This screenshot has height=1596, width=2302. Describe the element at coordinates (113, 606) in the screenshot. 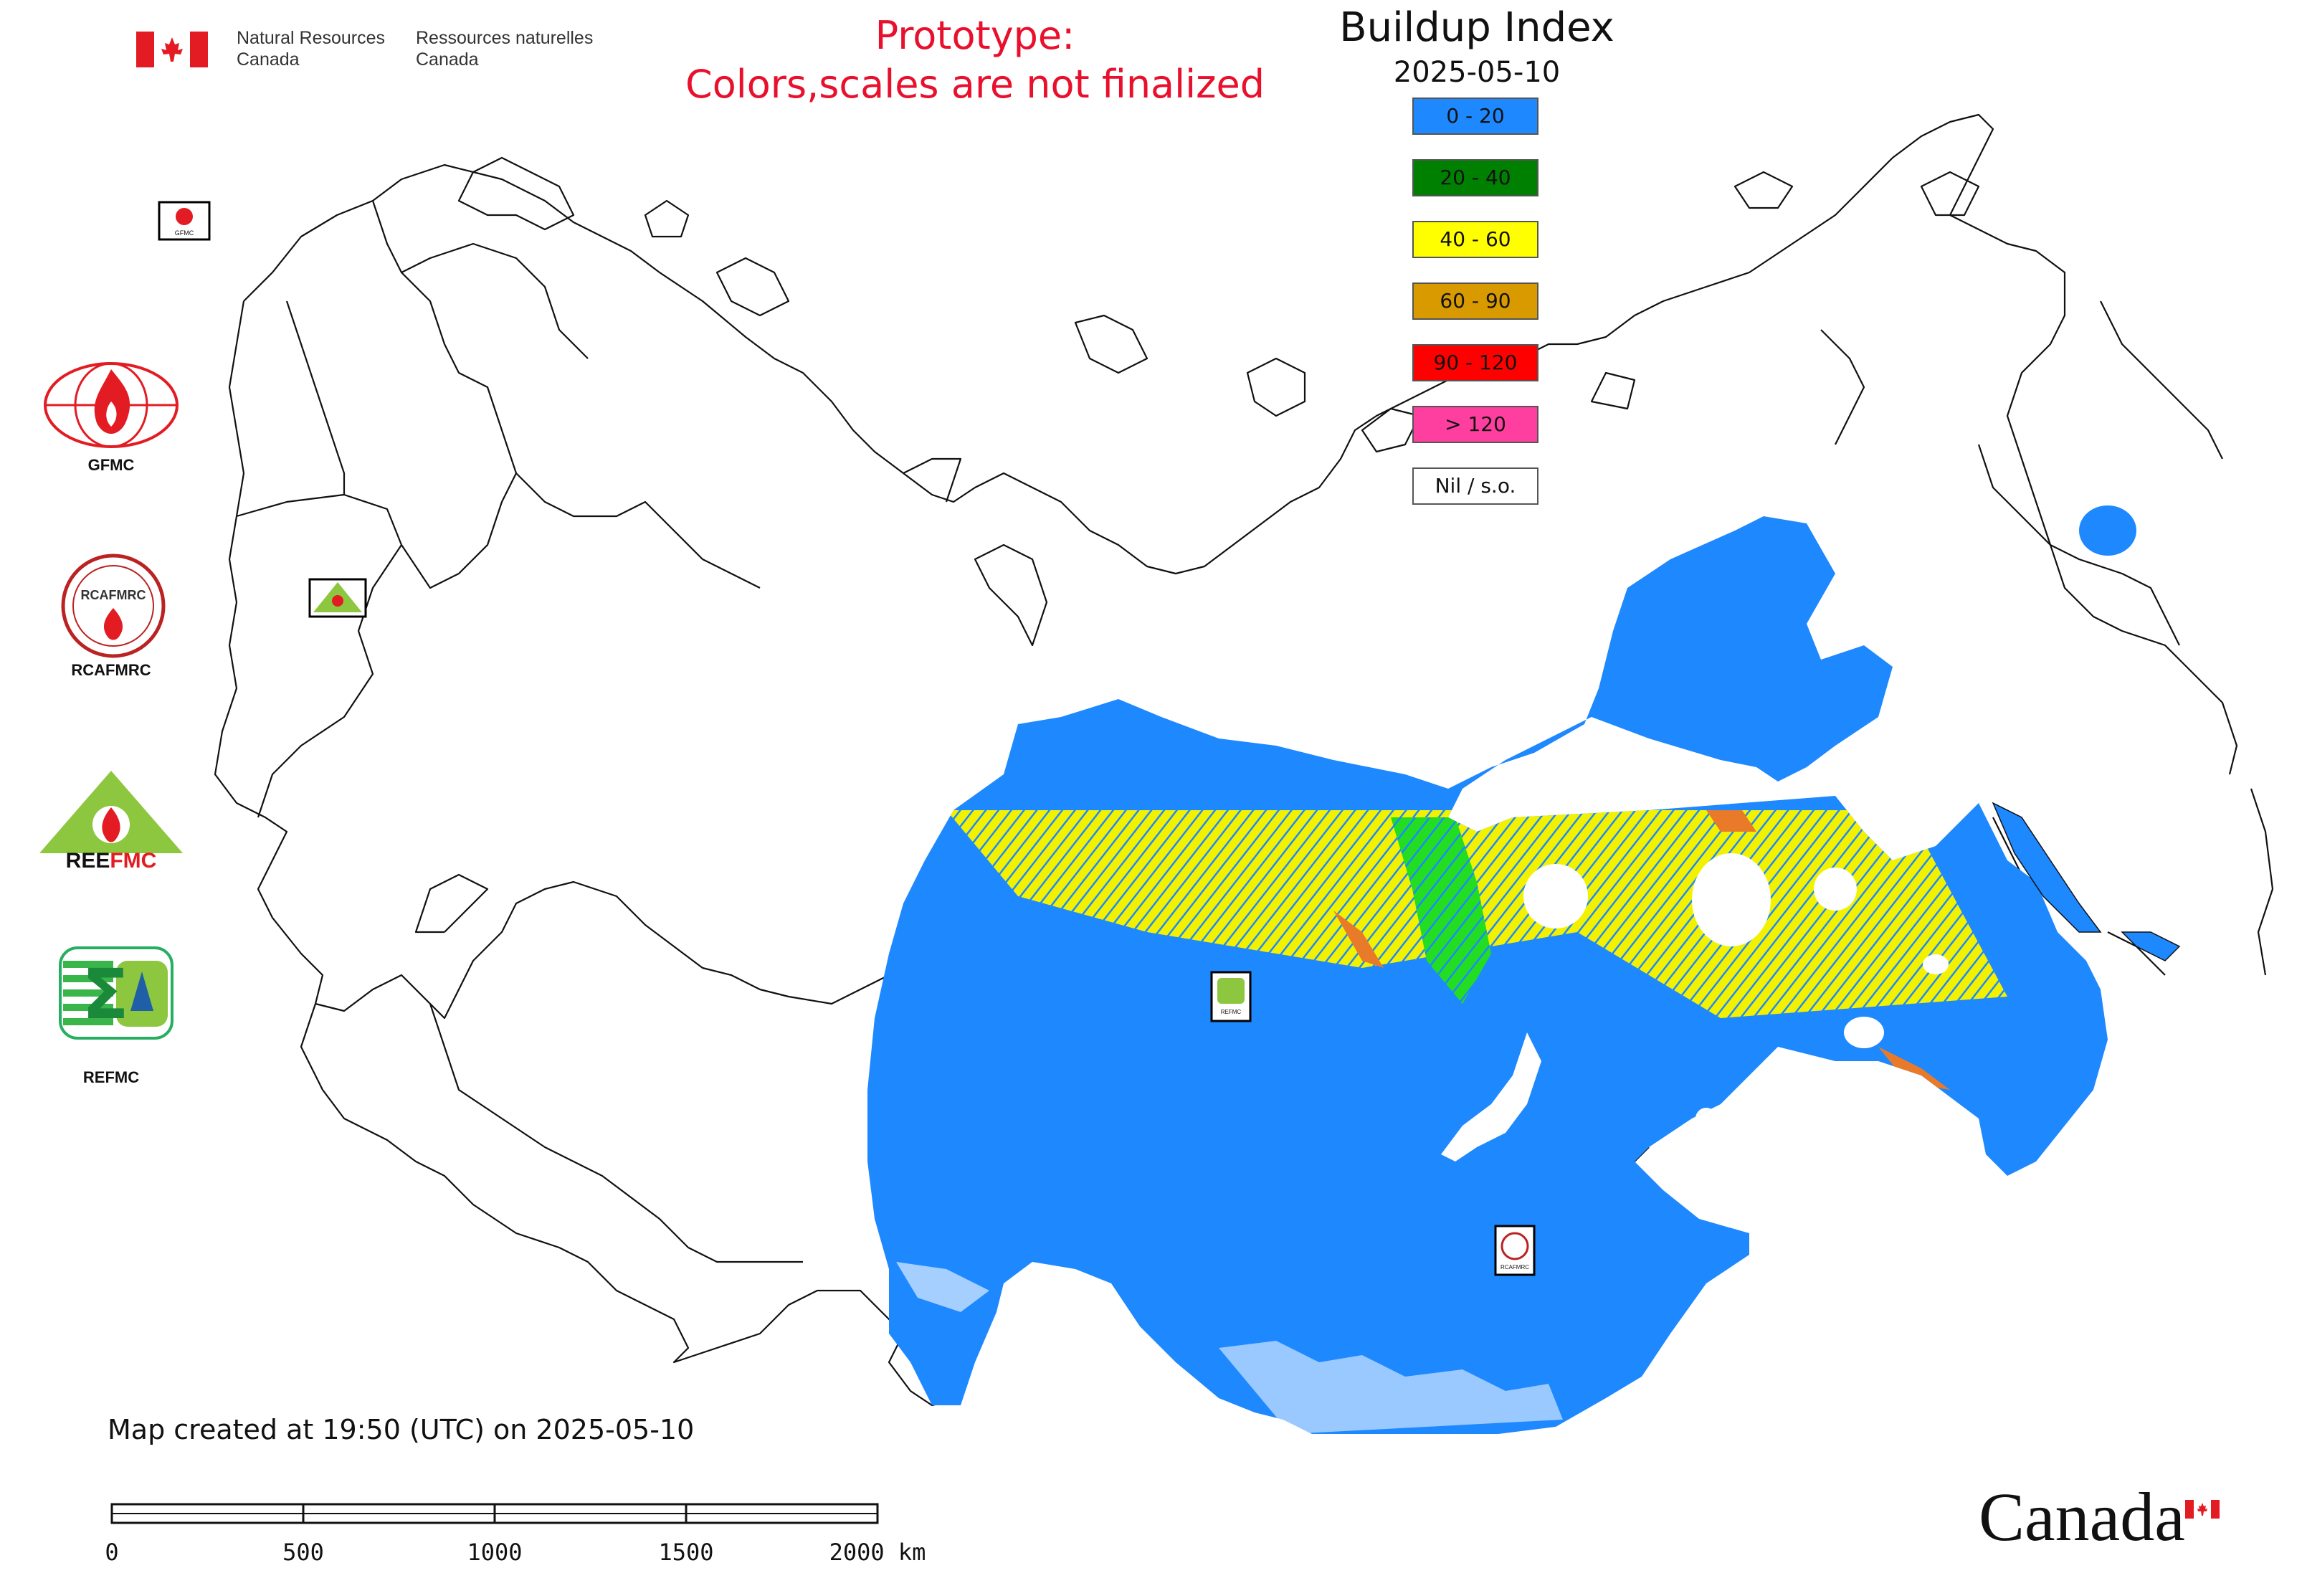

I see `rcafmrc-logo-icon: RCAFMRC` at that location.